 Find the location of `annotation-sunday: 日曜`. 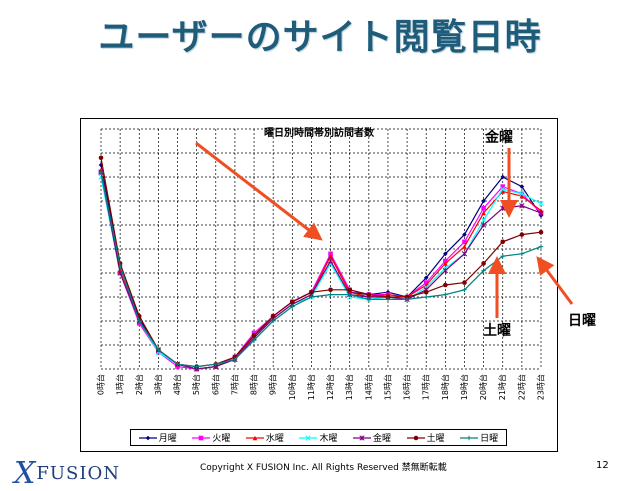

annotation-sunday: 日曜 is located at coordinates (582, 321).